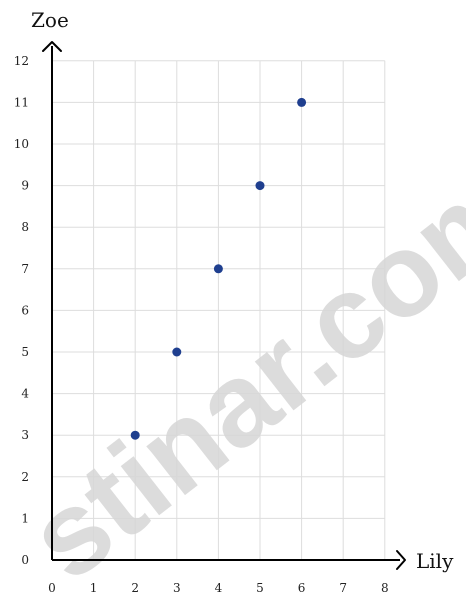  Describe the element at coordinates (52, 588) in the screenshot. I see `x-tick-label: 0` at that location.